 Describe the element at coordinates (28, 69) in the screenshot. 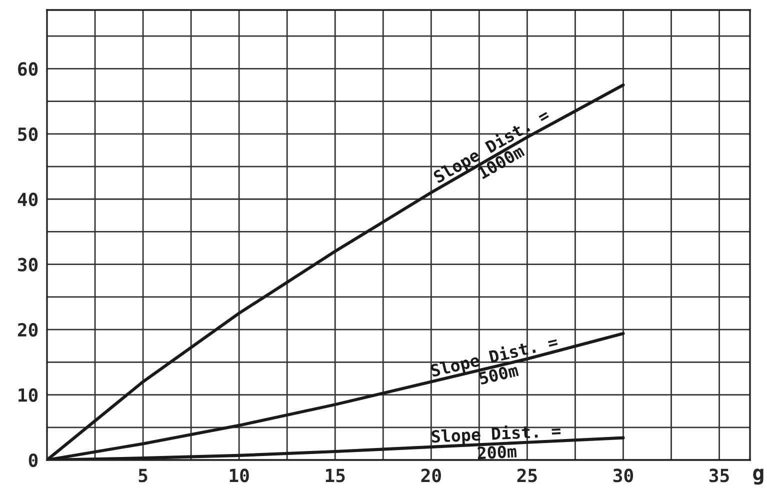

I see `y-tick-label: 60` at that location.